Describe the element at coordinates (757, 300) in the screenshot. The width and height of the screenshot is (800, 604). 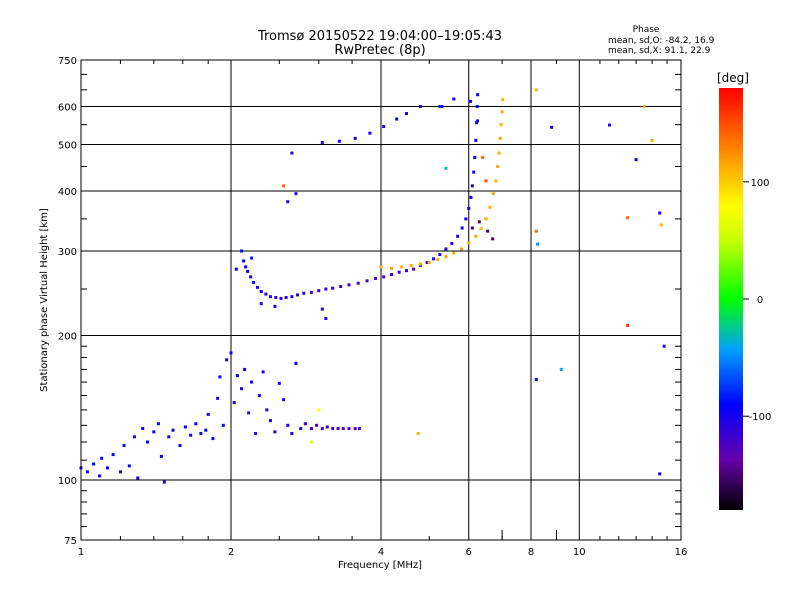
I see `colorbar-ticks: 100 0 -100` at that location.